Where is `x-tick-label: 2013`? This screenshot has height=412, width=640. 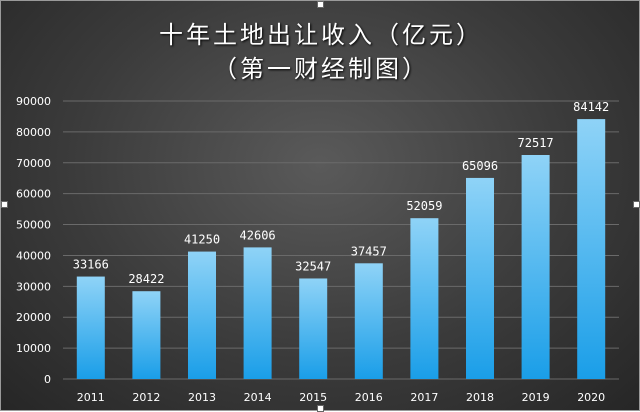
x-tick-label: 2013 is located at coordinates (202, 397).